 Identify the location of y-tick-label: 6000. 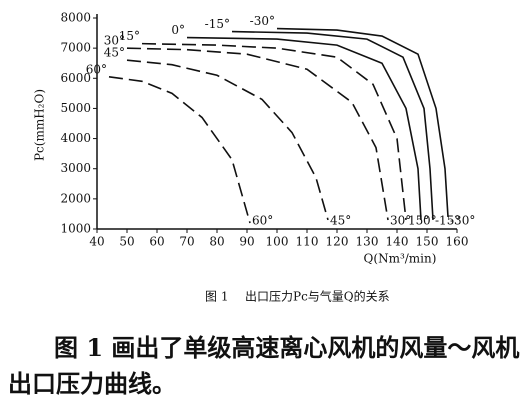
(75, 78).